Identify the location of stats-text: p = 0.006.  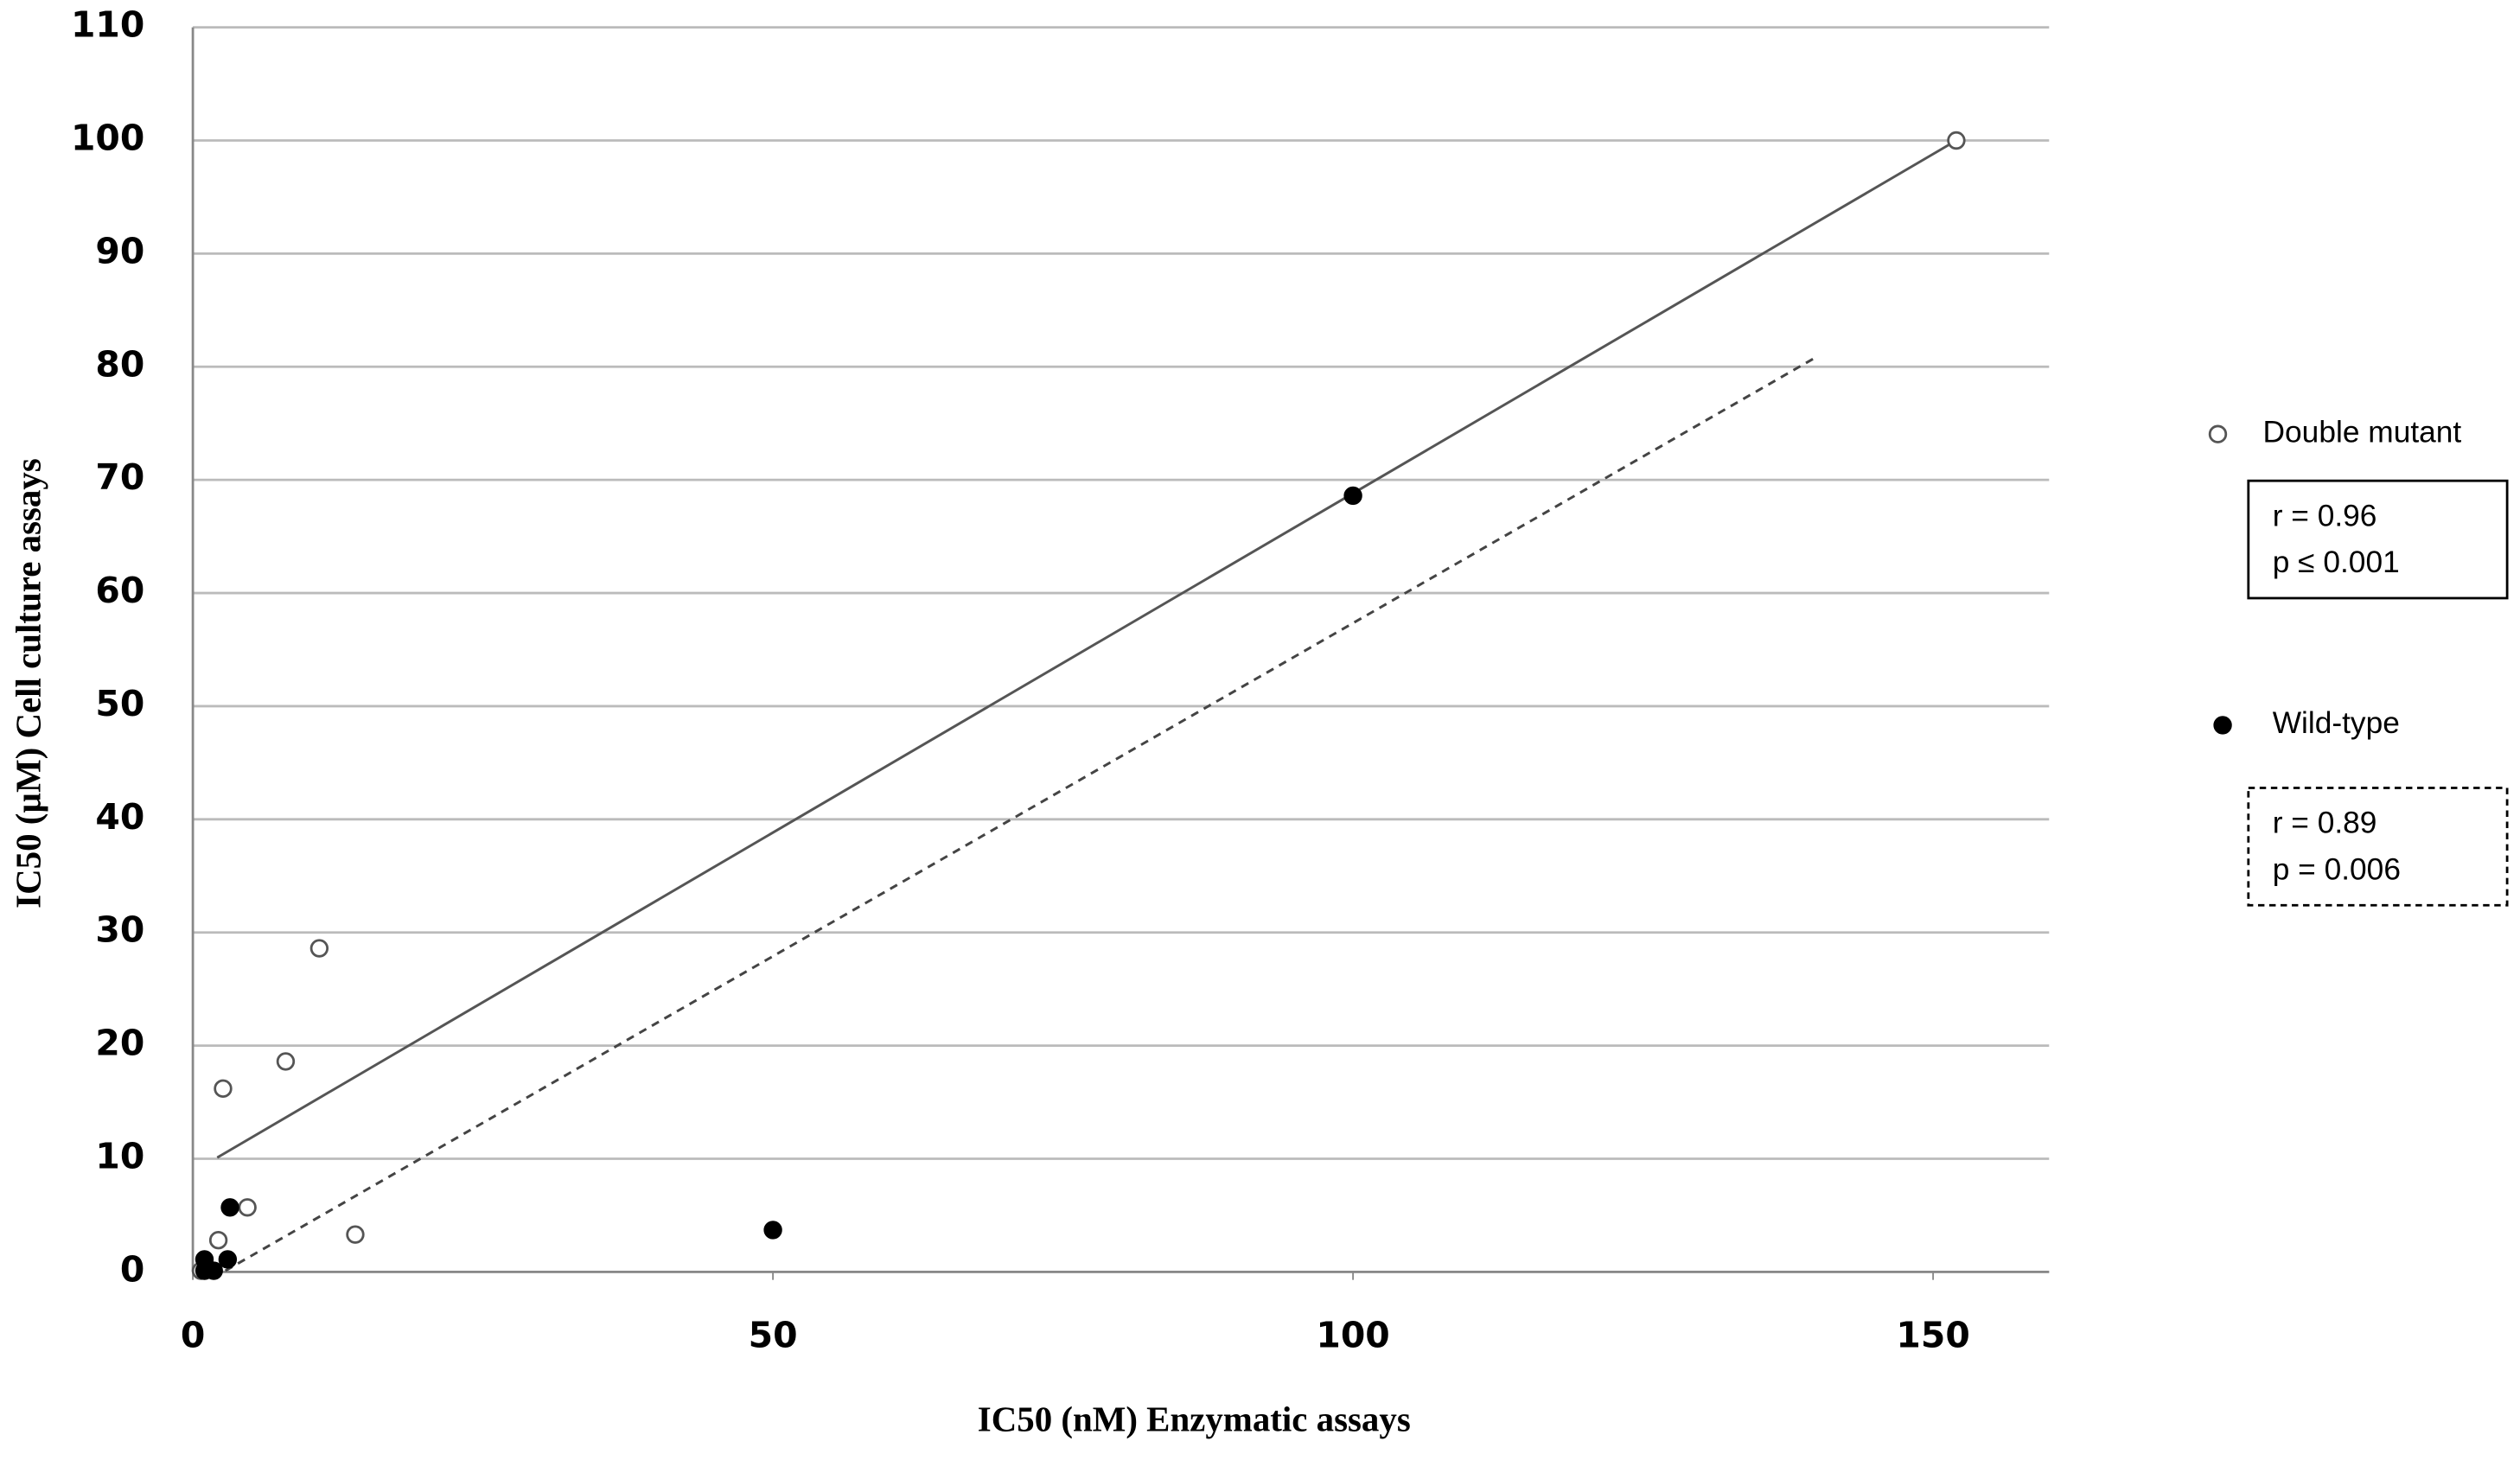
(2337, 870).